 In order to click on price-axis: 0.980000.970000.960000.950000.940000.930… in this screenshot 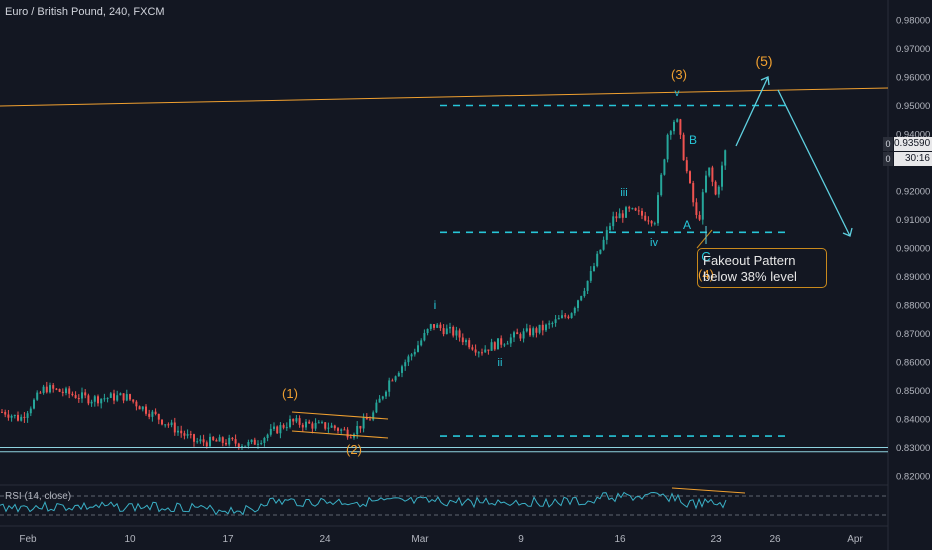, I will do `click(913, 249)`.